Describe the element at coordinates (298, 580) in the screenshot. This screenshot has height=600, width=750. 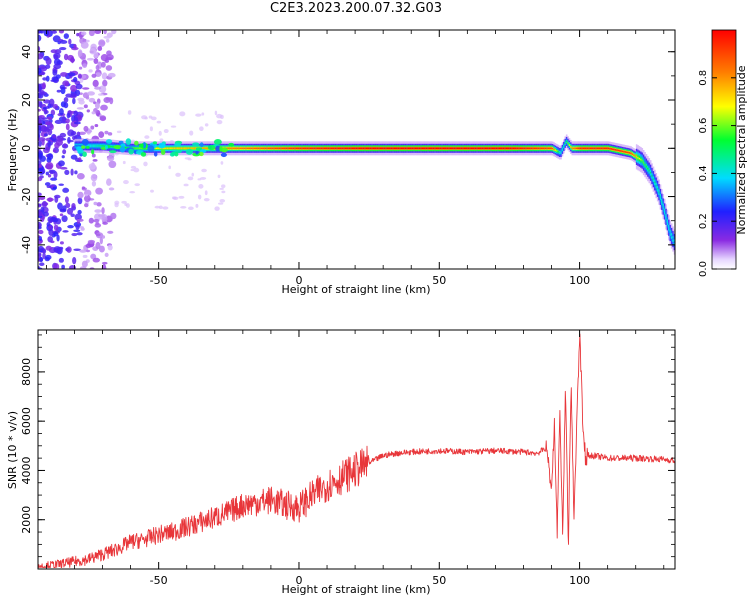
I see `x-tick-label: 0` at that location.